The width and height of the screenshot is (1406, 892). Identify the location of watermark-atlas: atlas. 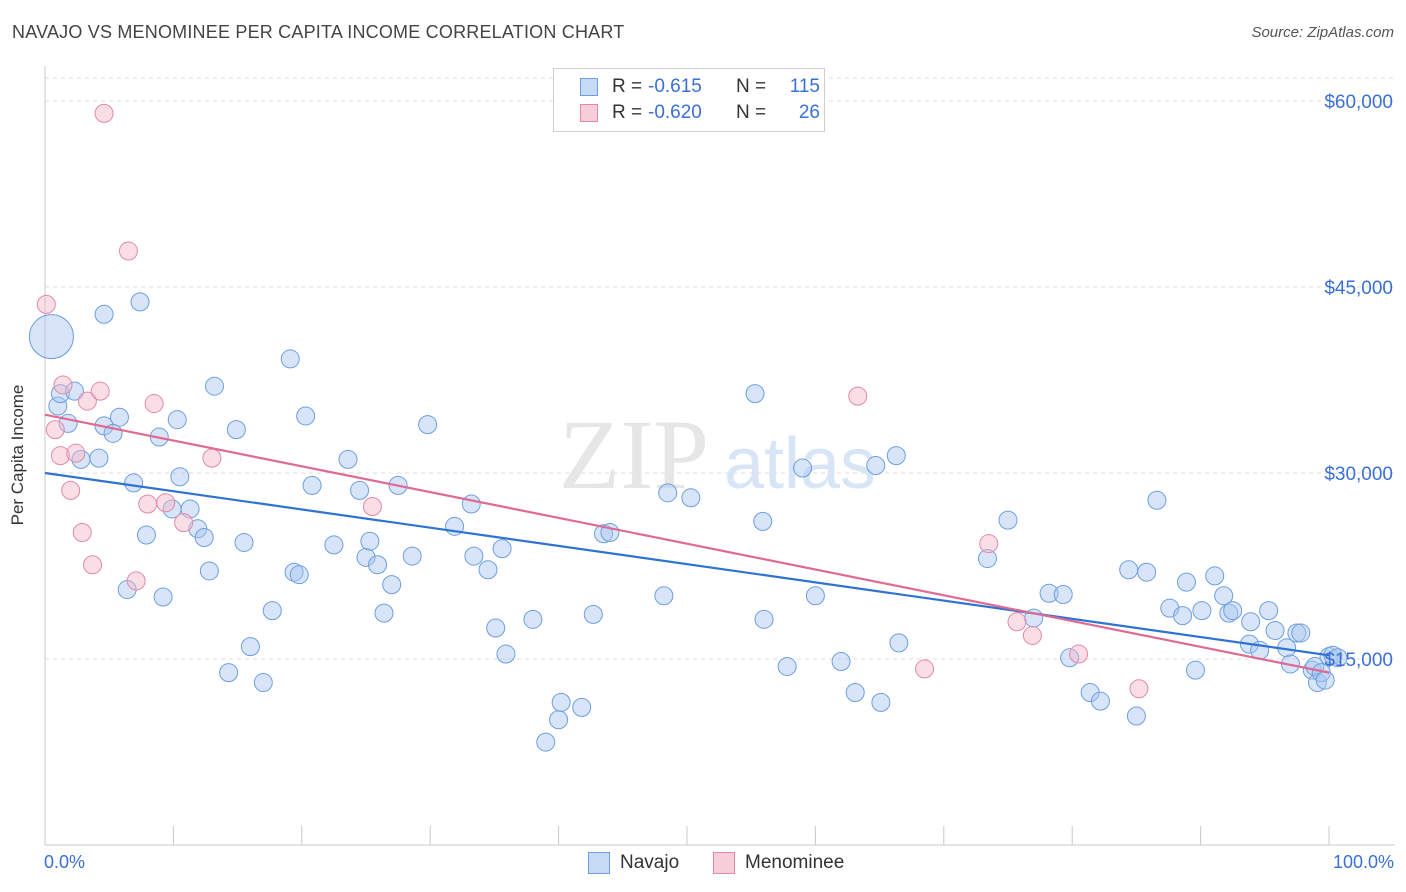
(800, 464).